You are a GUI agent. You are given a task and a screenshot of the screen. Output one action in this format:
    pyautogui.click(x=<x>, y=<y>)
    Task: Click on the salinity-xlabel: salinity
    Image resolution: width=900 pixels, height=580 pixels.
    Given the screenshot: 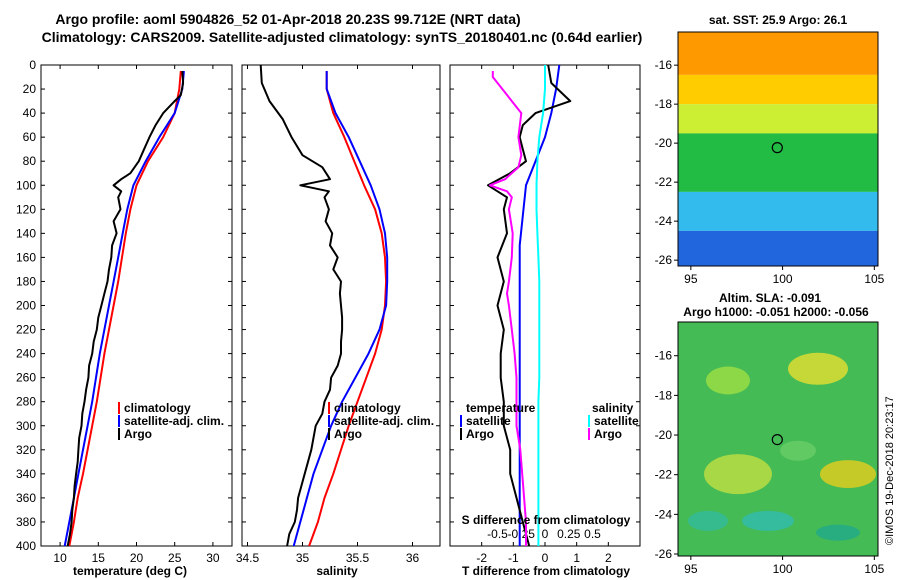 What is the action you would take?
    pyautogui.click(x=337, y=571)
    